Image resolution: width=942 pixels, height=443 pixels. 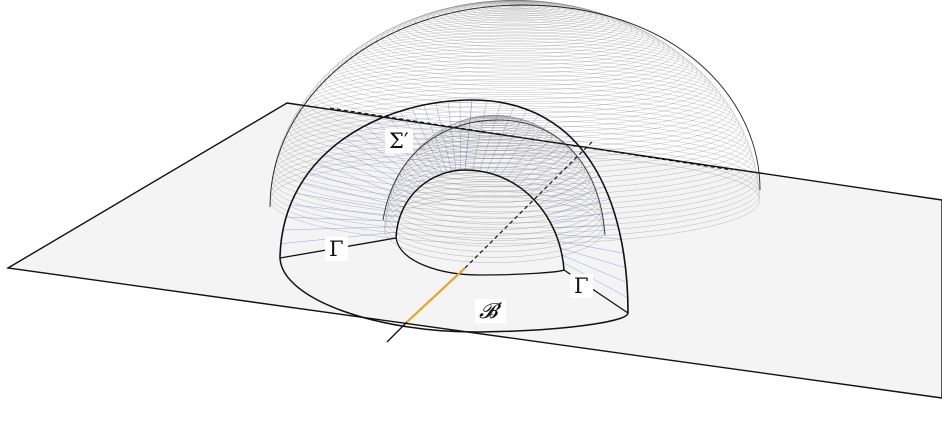 What do you see at coordinates (490, 311) in the screenshot?
I see `label-b-prime: 𝓑′` at bounding box center [490, 311].